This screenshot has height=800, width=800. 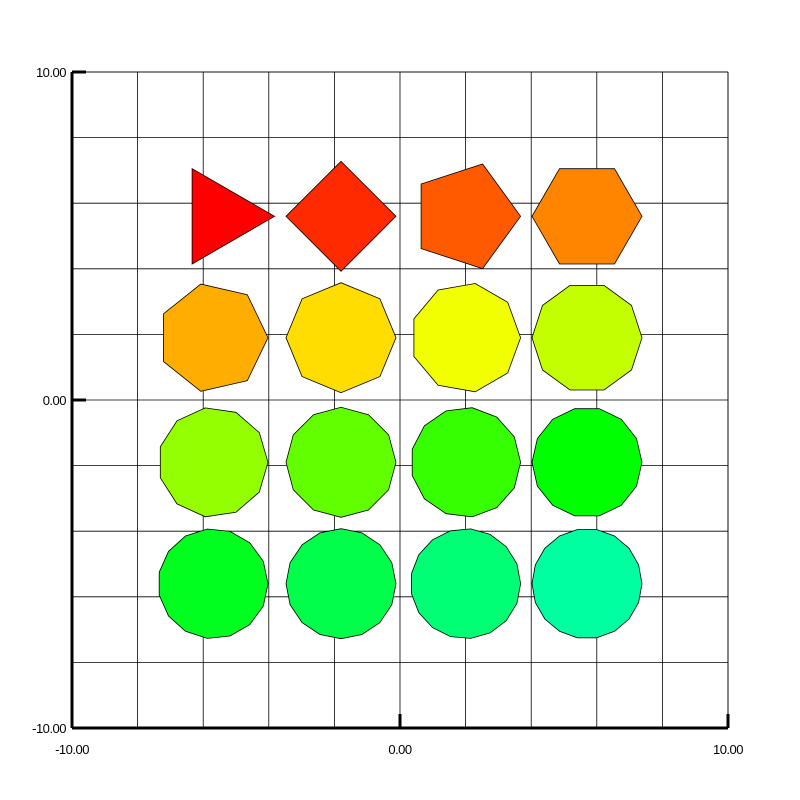 I want to click on x-tick-label: 10.00, so click(x=728, y=749).